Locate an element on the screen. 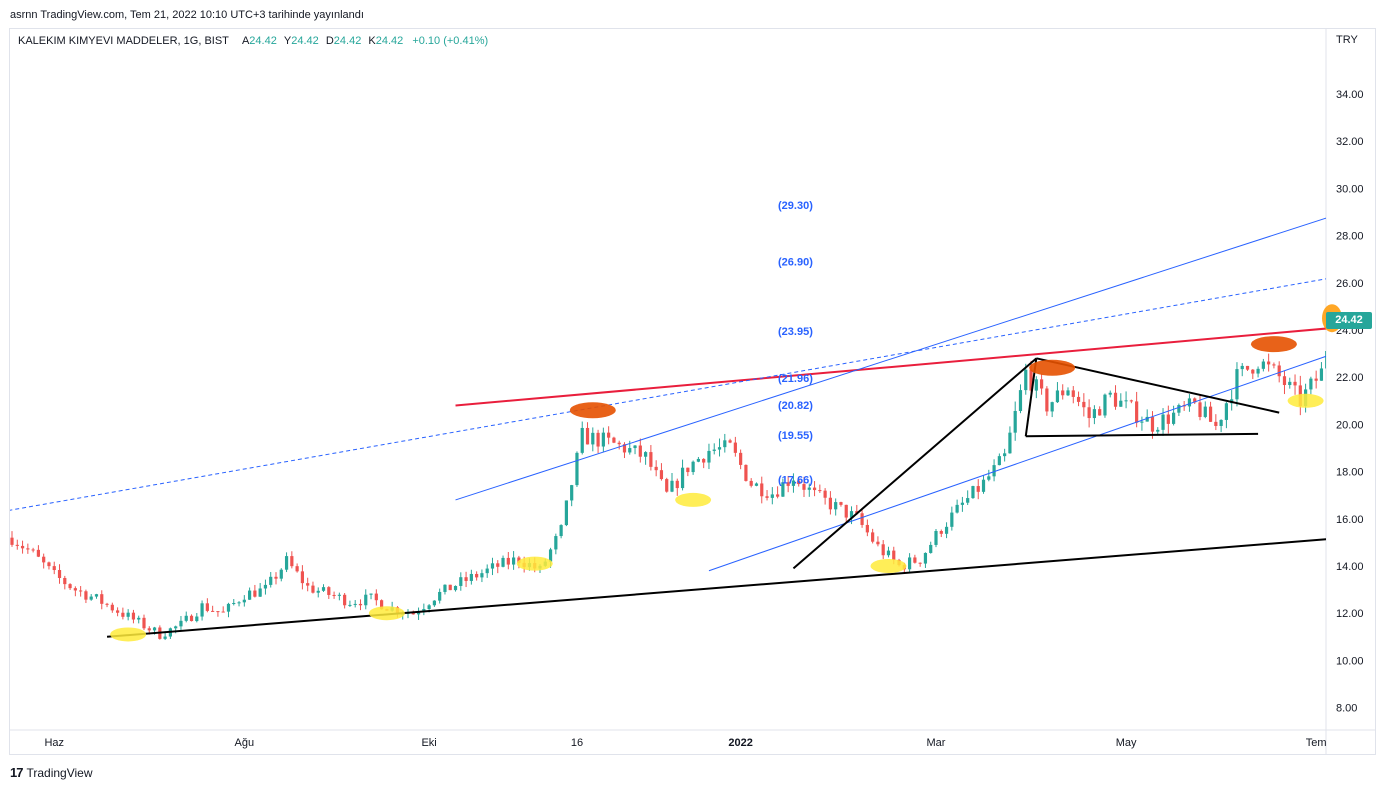  footer-brand: 17 TradingView is located at coordinates (51, 772).